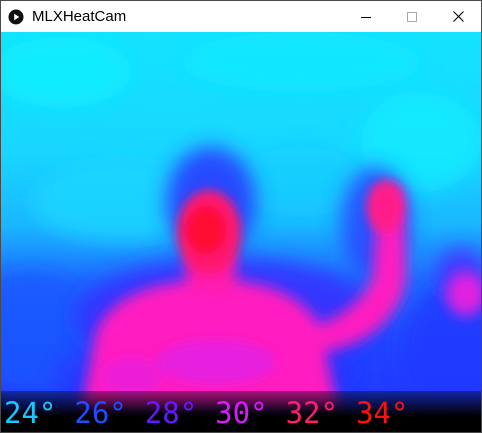 This screenshot has width=482, height=433. I want to click on window-title: MLXHeatCam, so click(79, 16).